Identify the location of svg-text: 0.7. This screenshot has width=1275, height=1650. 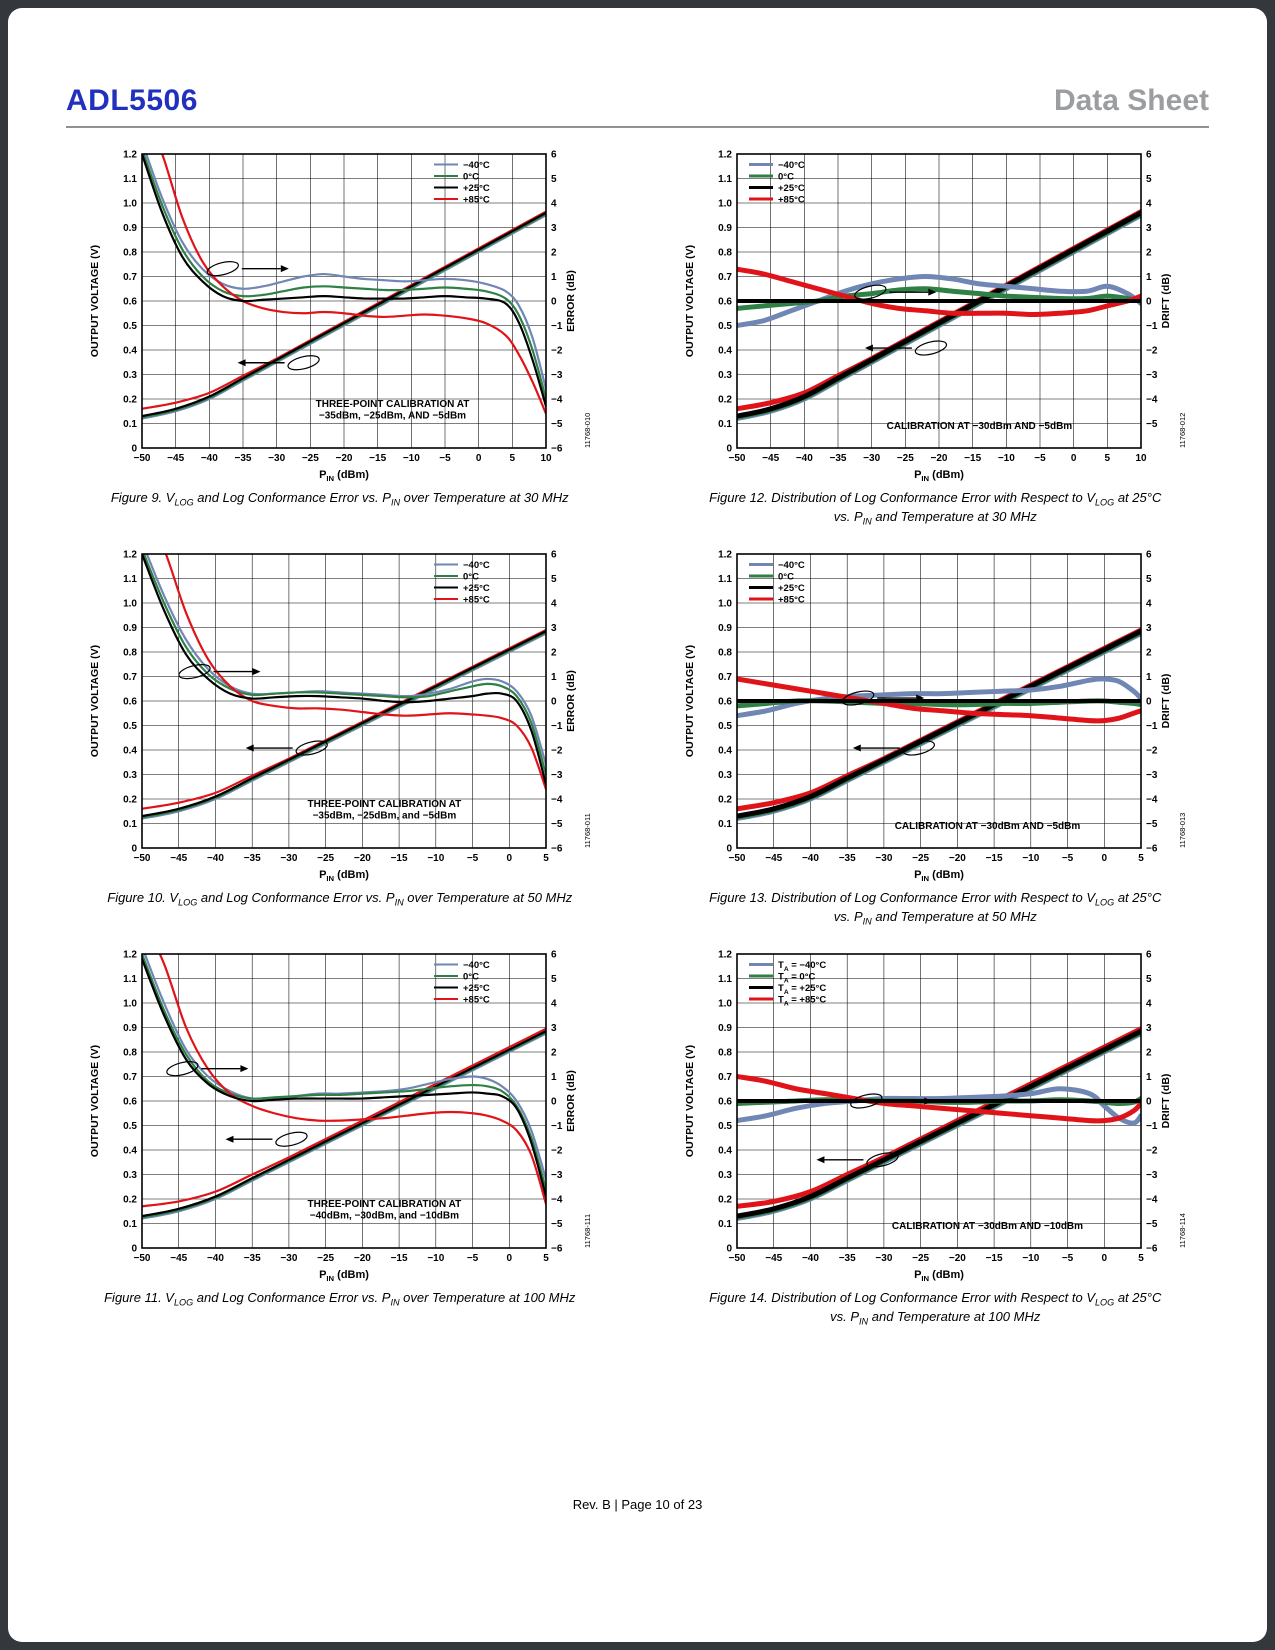
(130, 677).